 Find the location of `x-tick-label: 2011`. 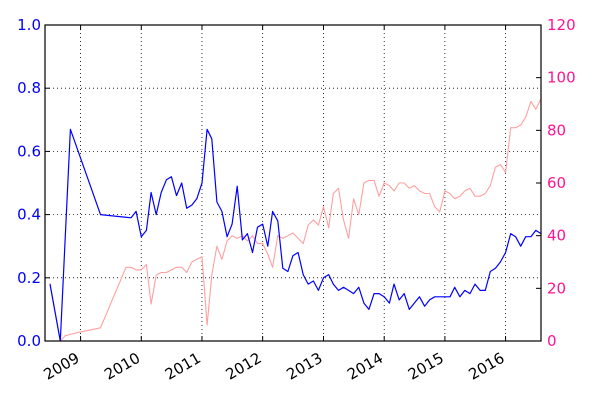

x-tick-label: 2011 is located at coordinates (183, 366).